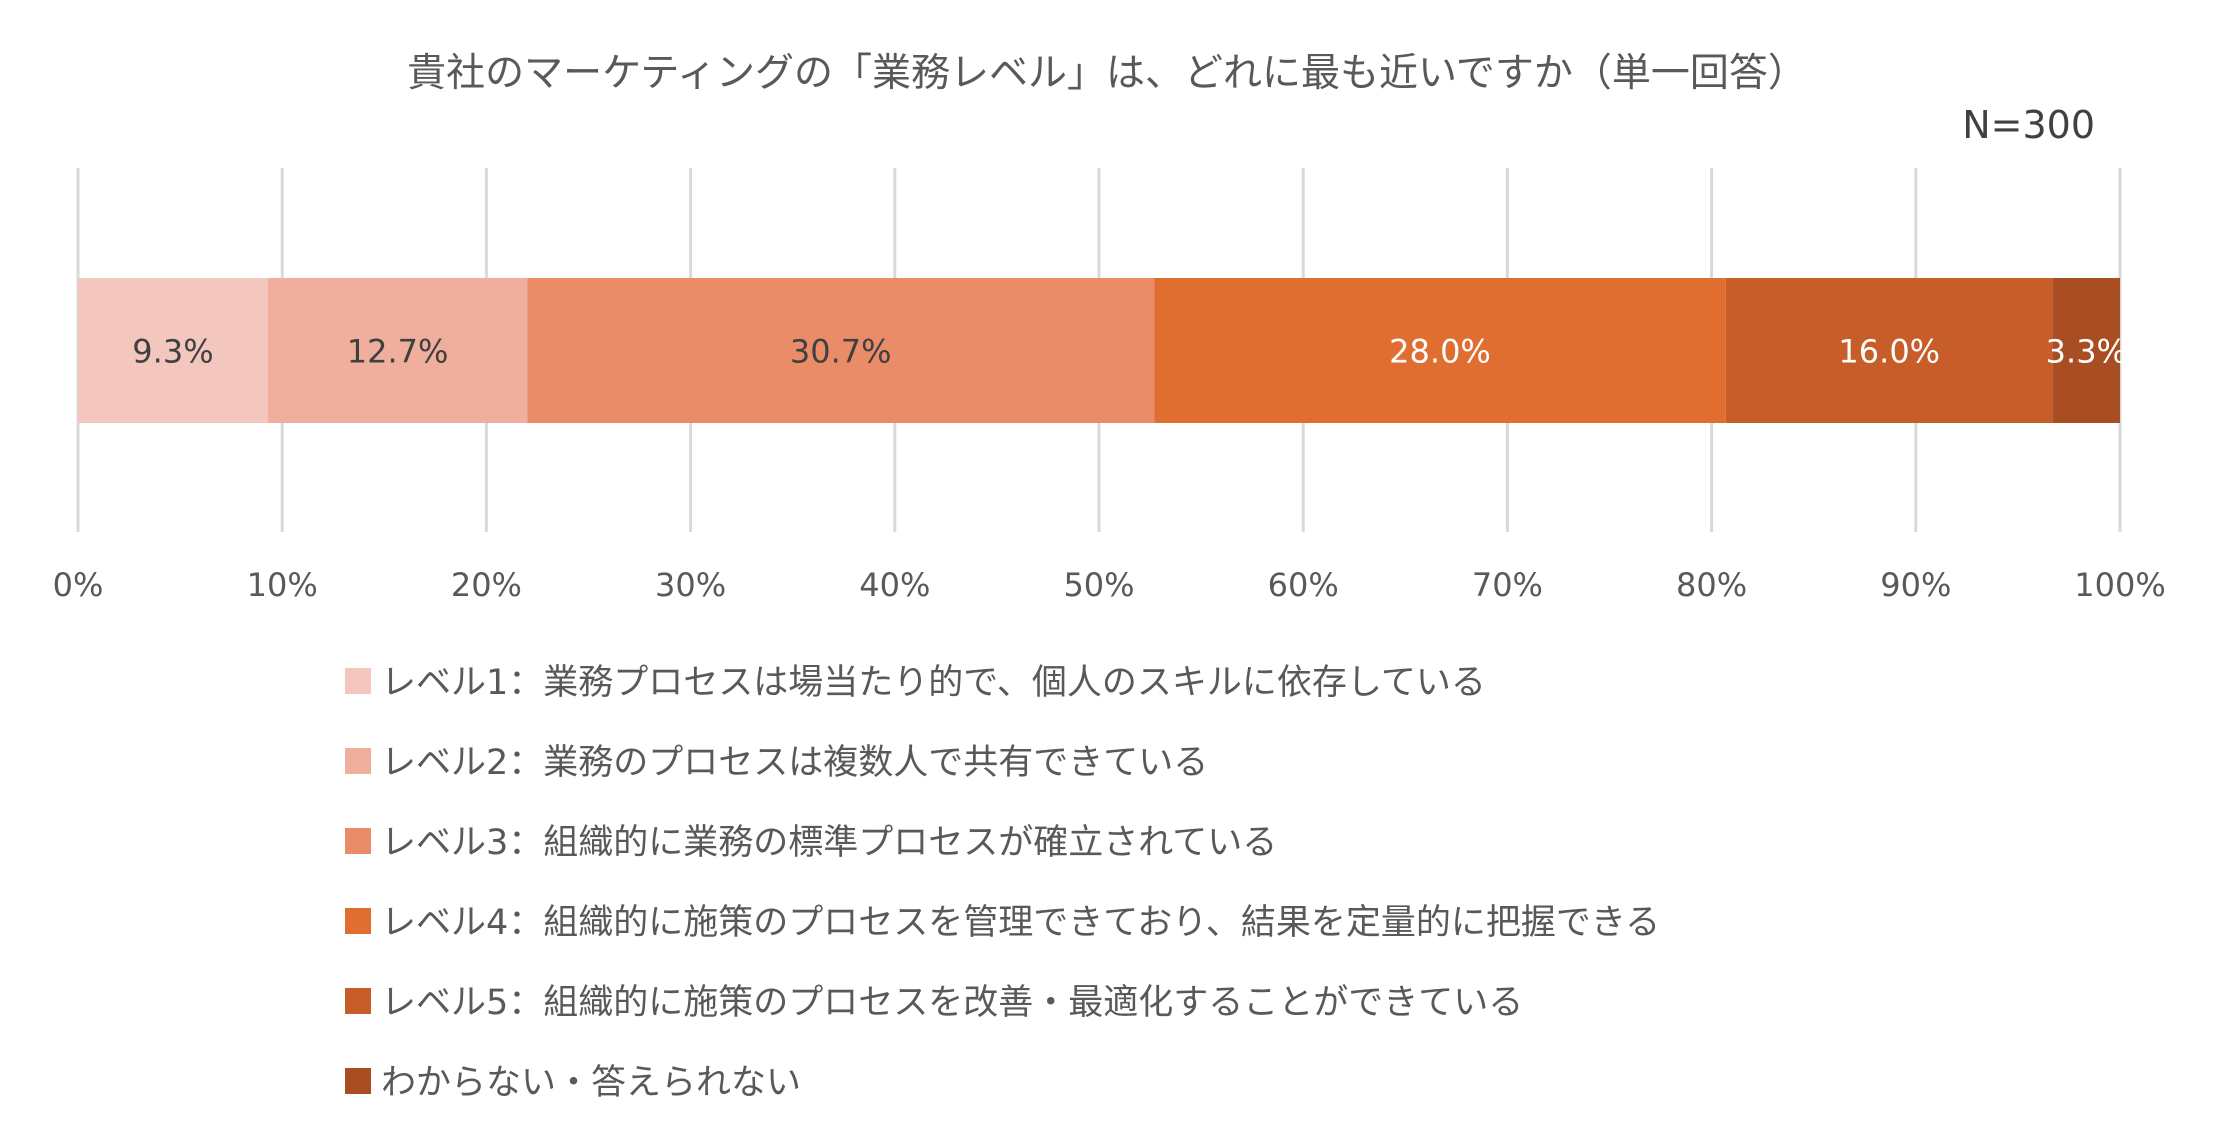 The width and height of the screenshot is (2214, 1146). What do you see at coordinates (78, 585) in the screenshot?
I see `x-tick-label: 0%` at bounding box center [78, 585].